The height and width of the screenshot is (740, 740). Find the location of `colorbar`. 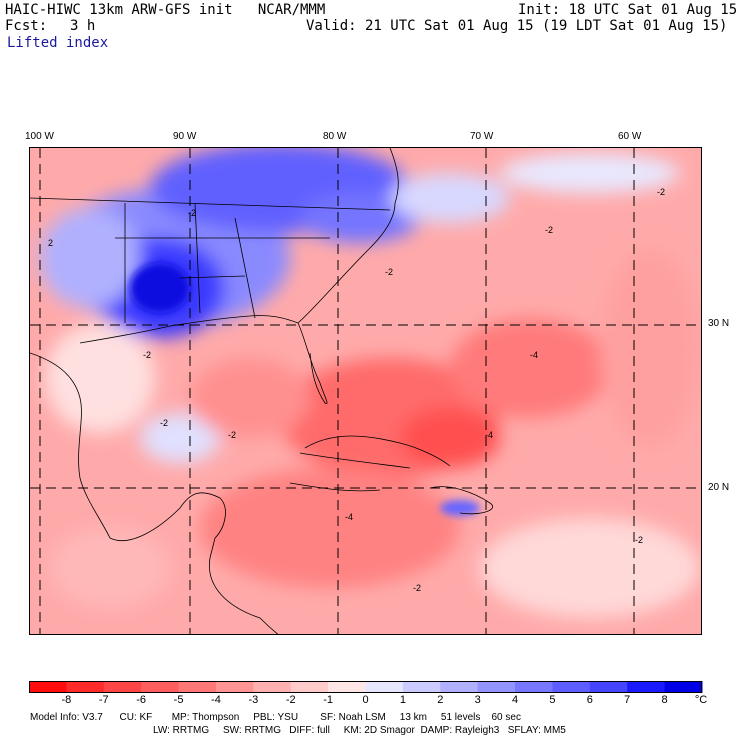

colorbar is located at coordinates (366, 687).